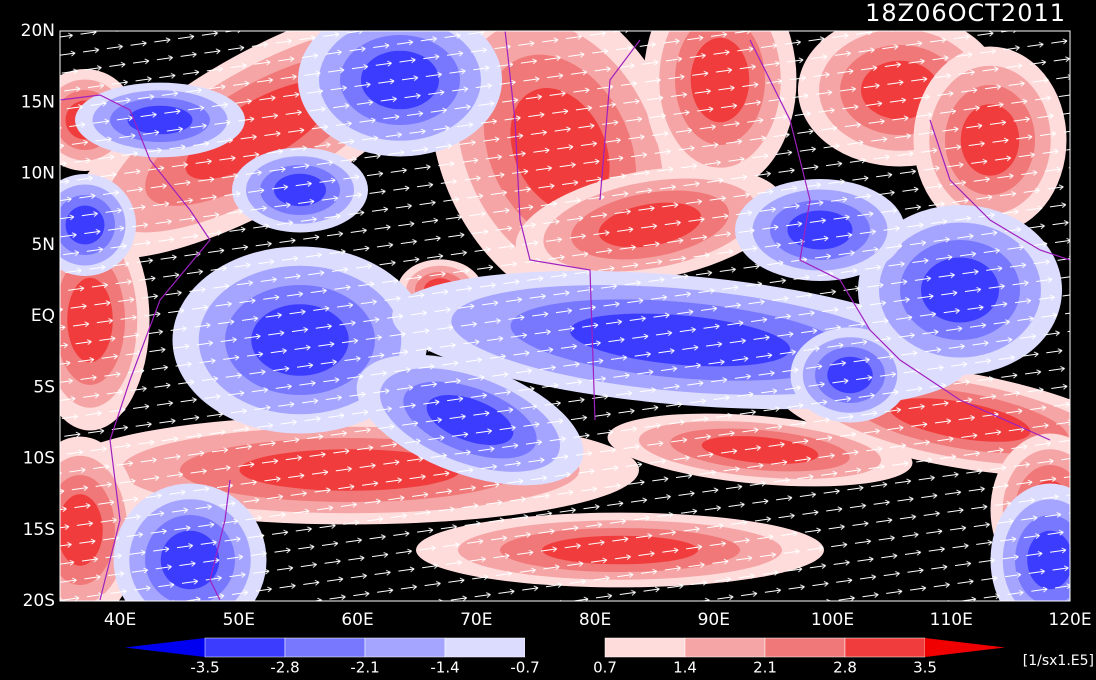 The image size is (1096, 680). I want to click on colorbar-label: -2.8, so click(284, 668).